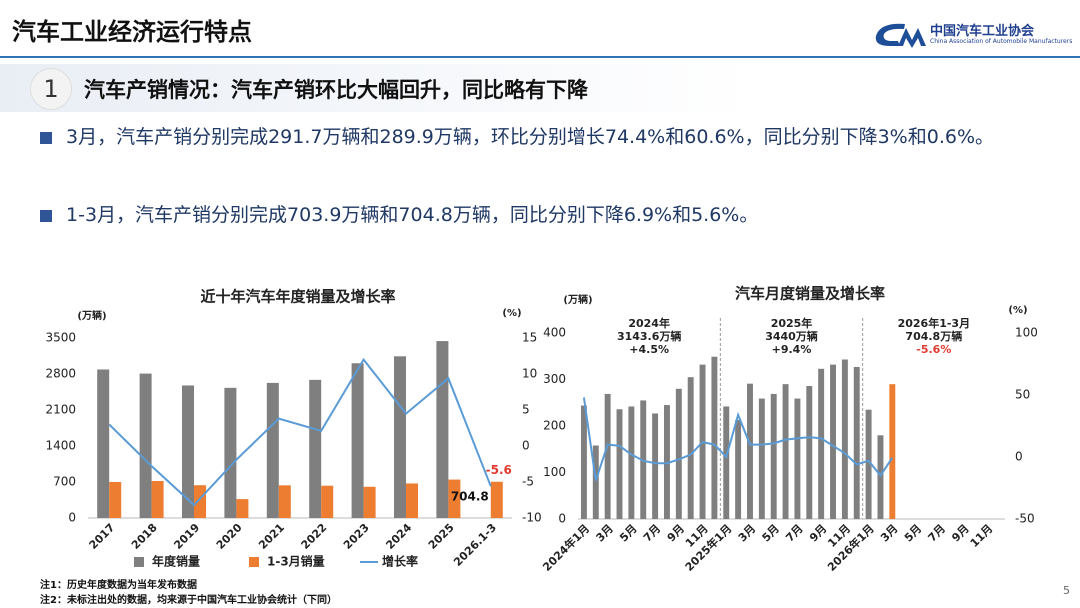 The height and width of the screenshot is (608, 1080). Describe the element at coordinates (229, 536) in the screenshot. I see `x-tick-label: 2020` at that location.